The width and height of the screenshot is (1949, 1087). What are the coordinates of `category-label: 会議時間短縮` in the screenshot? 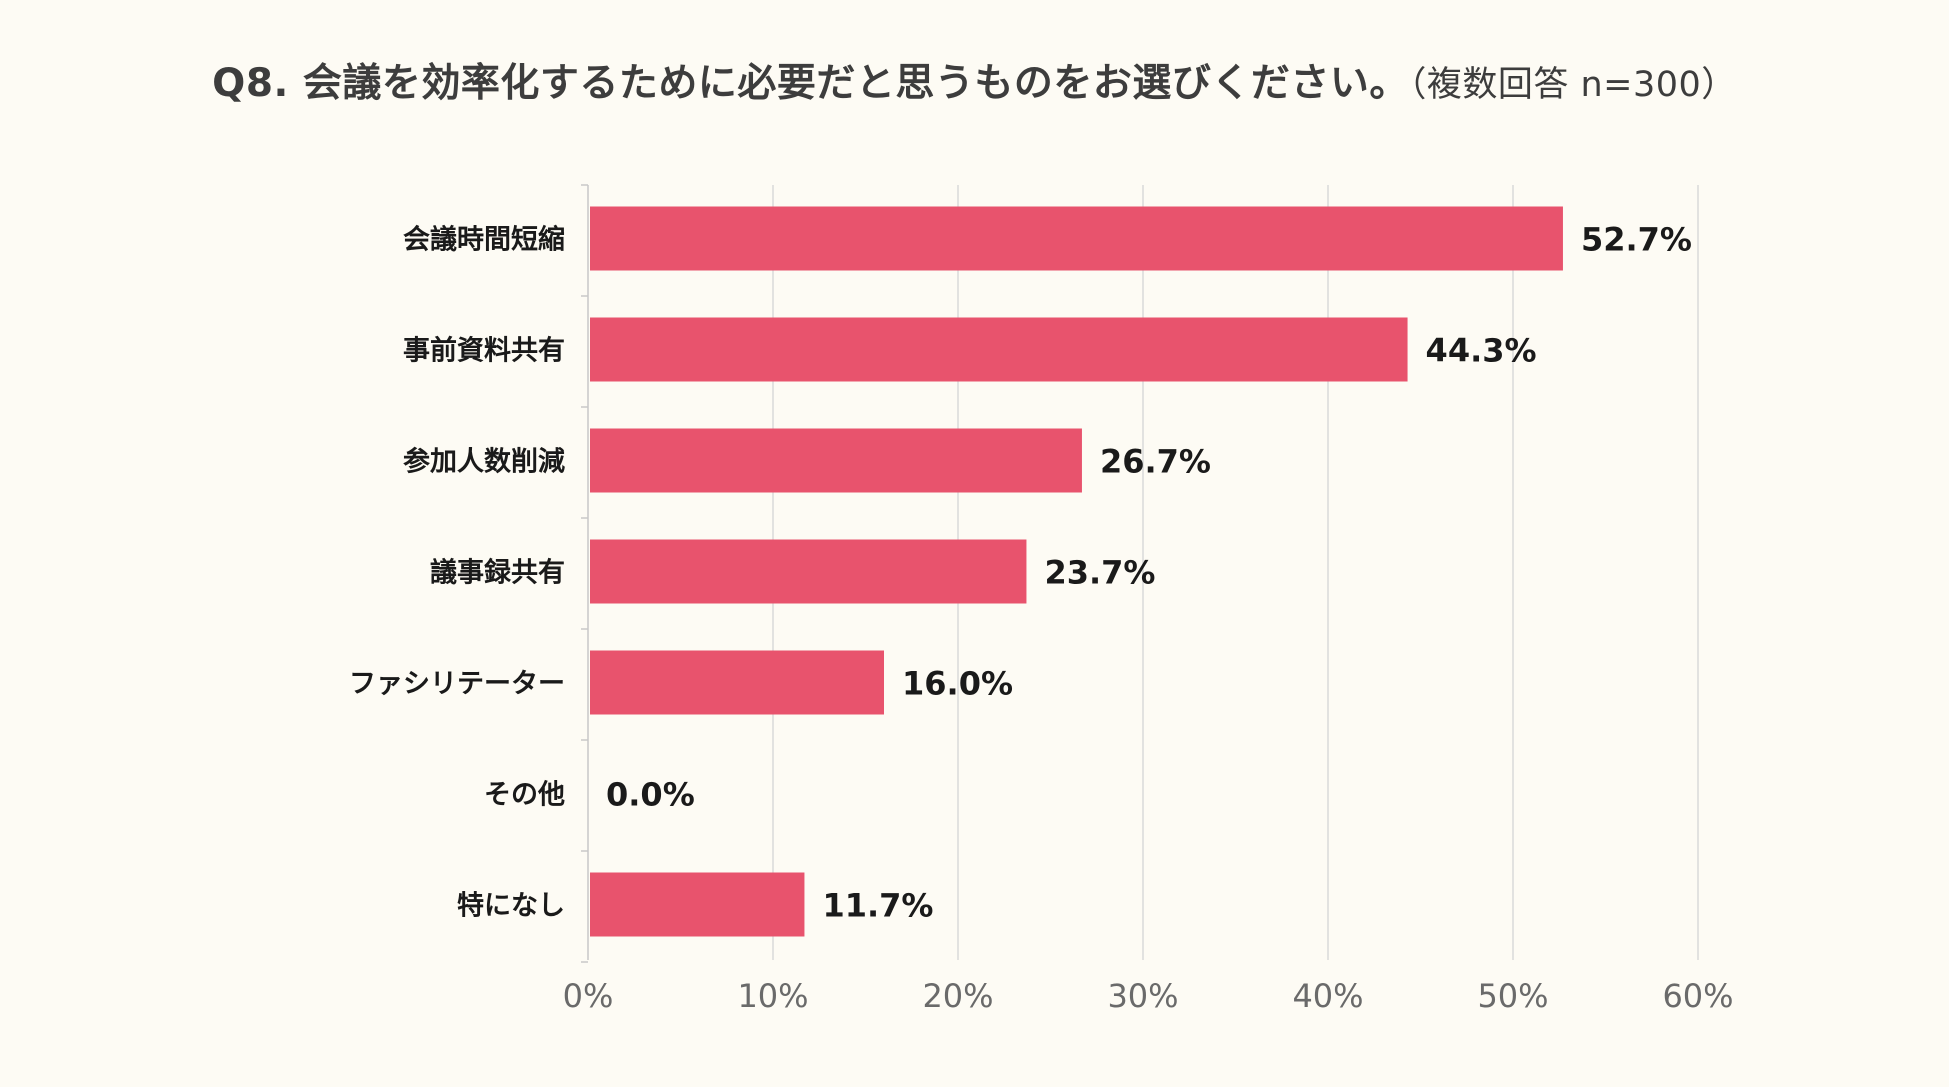 It's located at (484, 240).